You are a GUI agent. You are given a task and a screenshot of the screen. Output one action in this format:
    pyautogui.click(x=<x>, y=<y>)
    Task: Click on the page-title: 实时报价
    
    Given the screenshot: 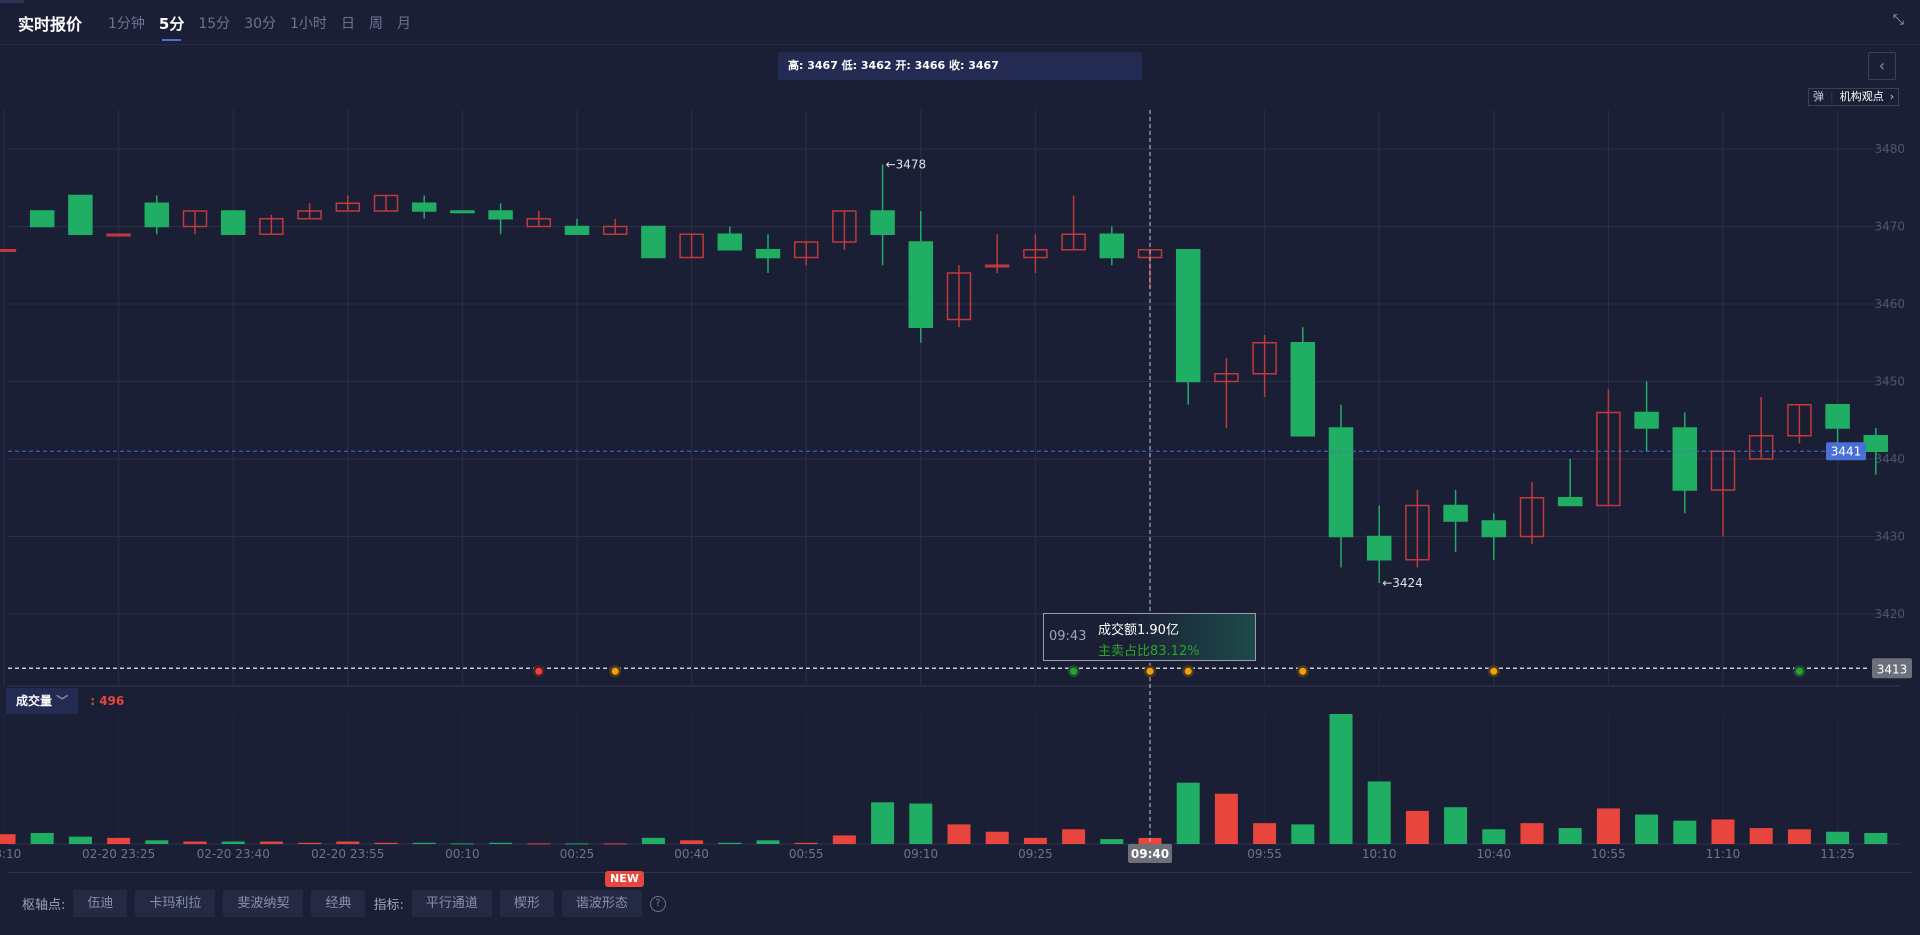 What is the action you would take?
    pyautogui.click(x=50, y=24)
    